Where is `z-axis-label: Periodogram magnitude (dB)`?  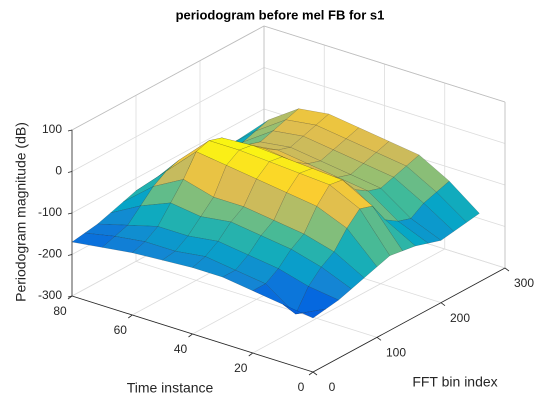 z-axis-label: Periodogram magnitude (dB) is located at coordinates (21, 212).